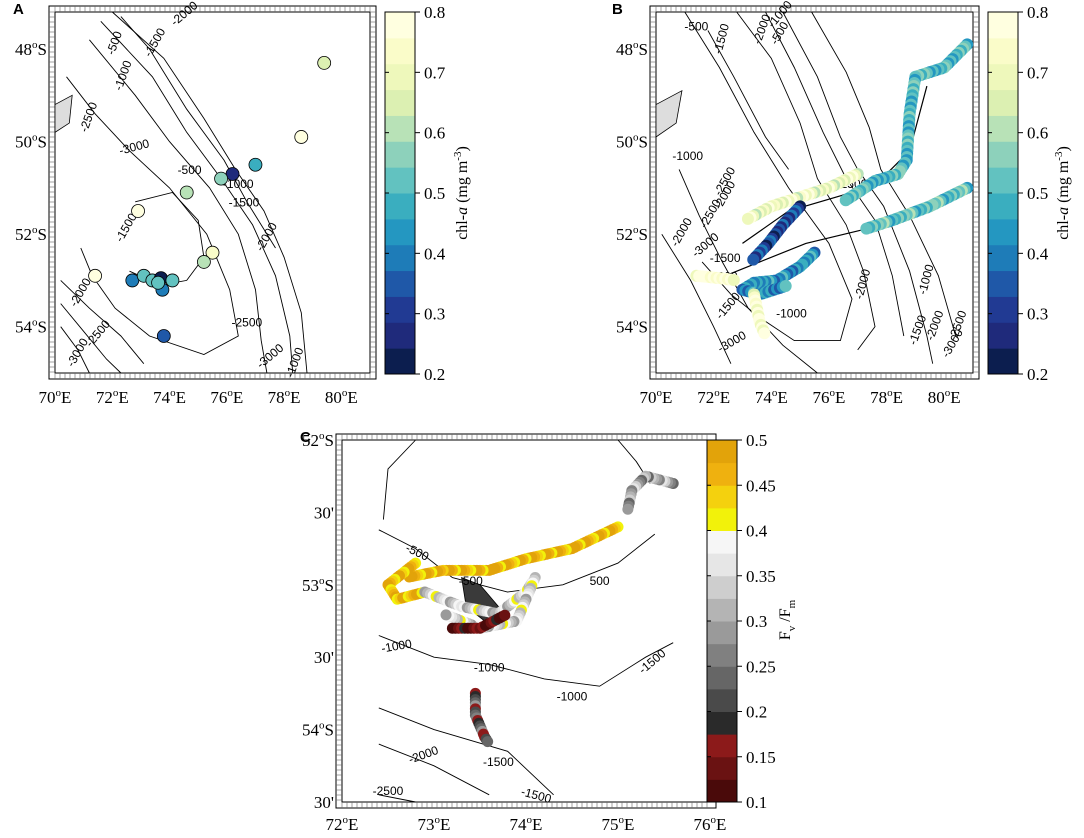  Describe the element at coordinates (461, 193) in the screenshot. I see `colorbar-label: chl-a (mg m-3)` at that location.